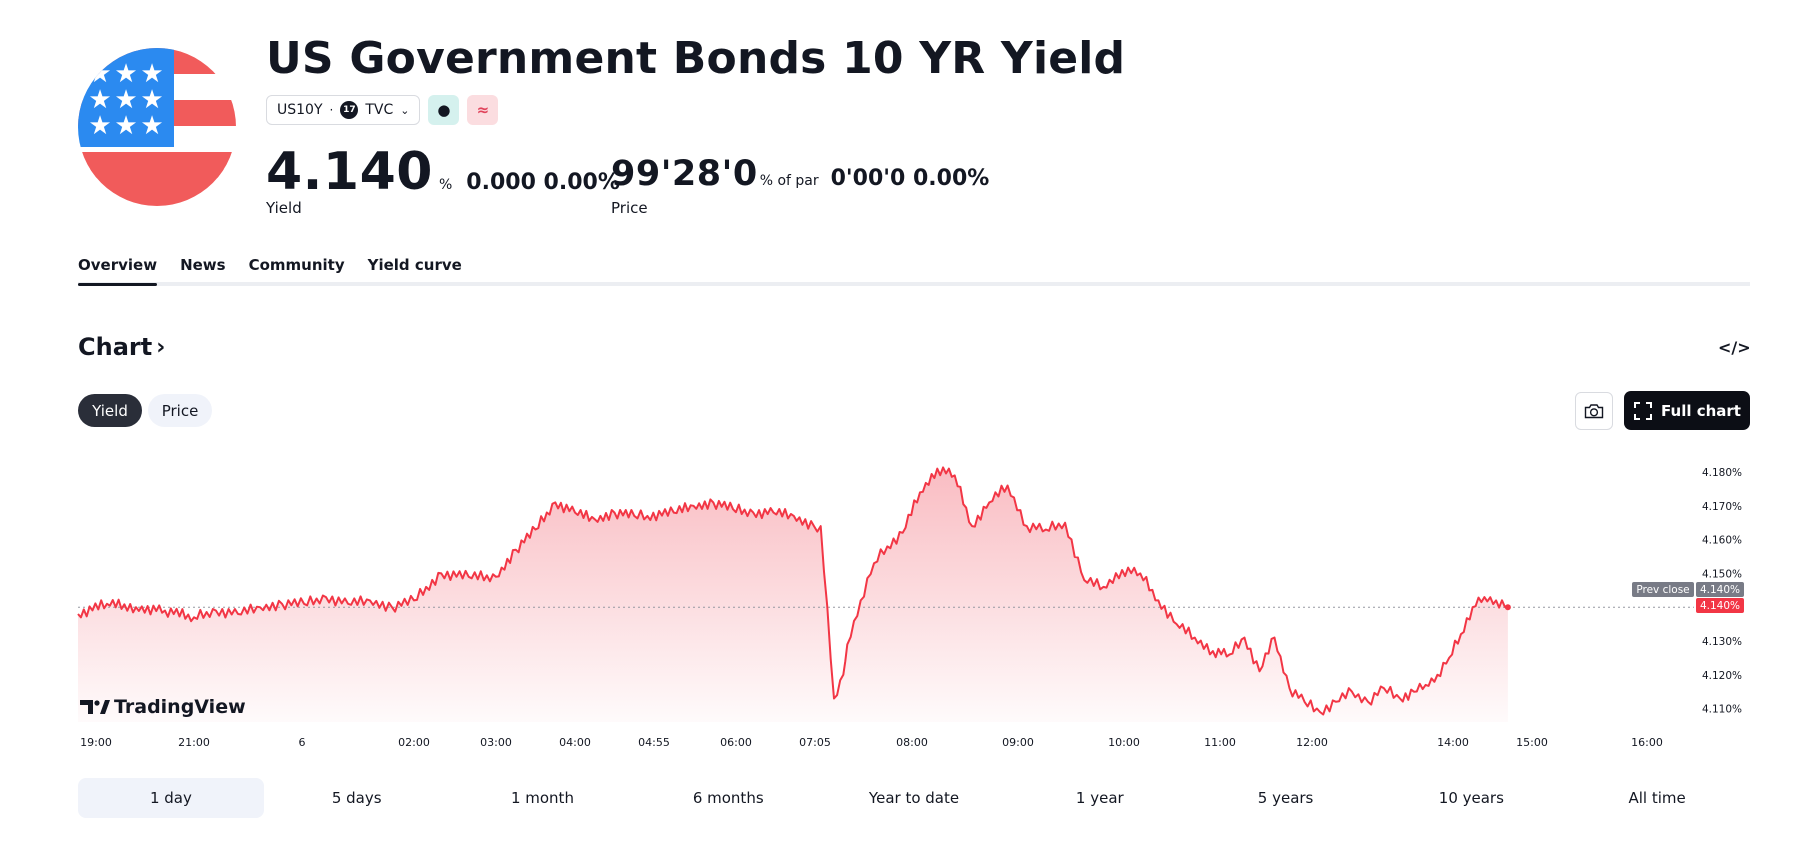  I want to click on expand-icon, so click(1643, 410).